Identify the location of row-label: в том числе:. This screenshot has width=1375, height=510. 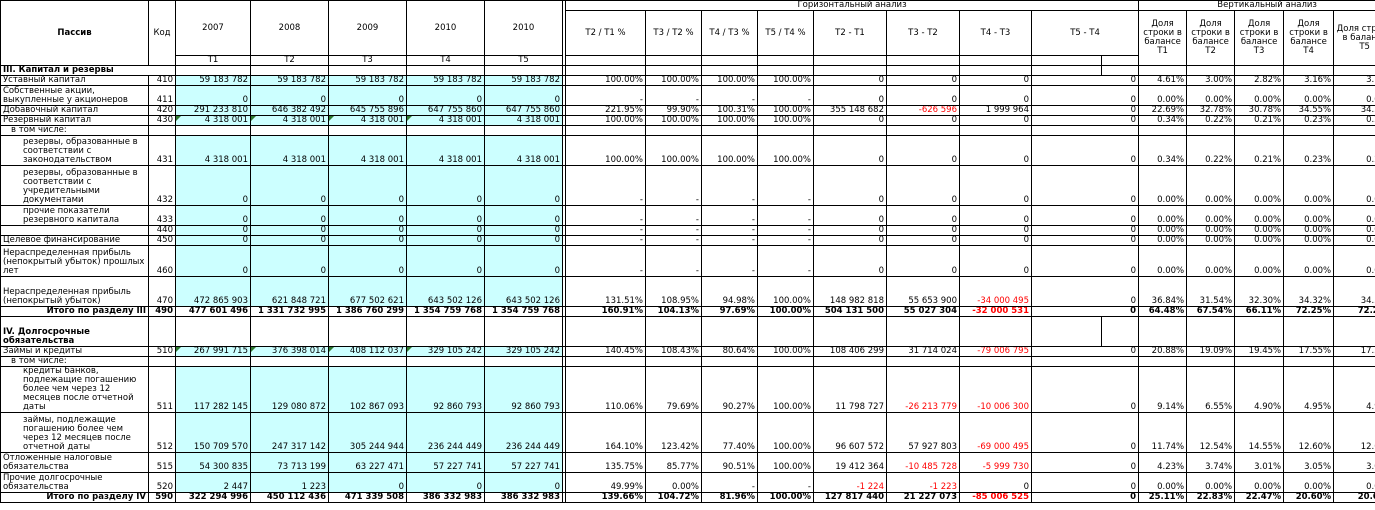
(74, 130).